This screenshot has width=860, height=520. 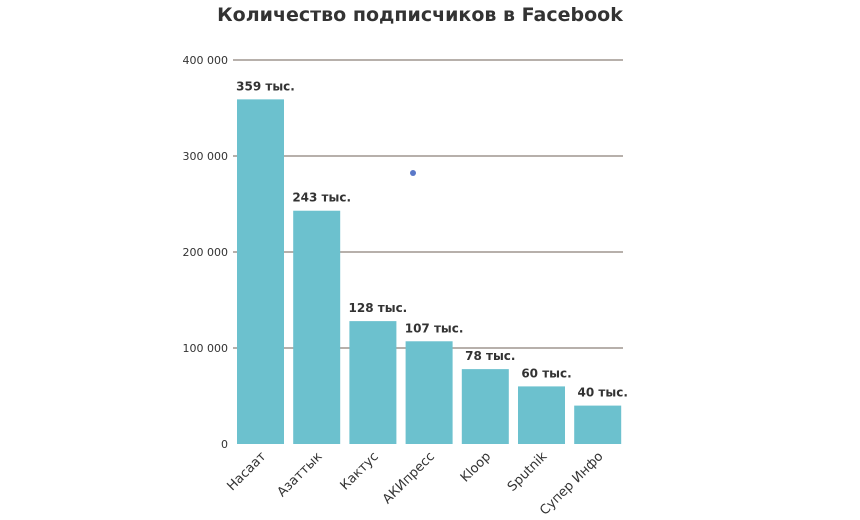 What do you see at coordinates (490, 356) in the screenshot?
I see `data-label: 78 тыс.` at bounding box center [490, 356].